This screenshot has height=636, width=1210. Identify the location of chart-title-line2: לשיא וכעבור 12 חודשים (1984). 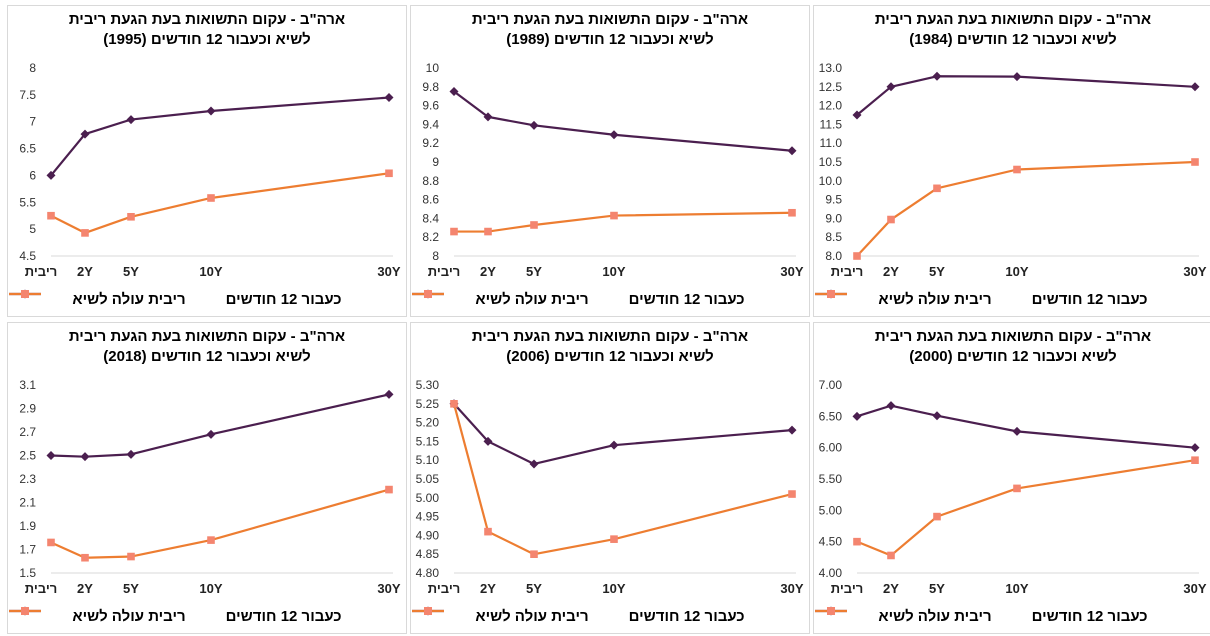
(1013, 39).